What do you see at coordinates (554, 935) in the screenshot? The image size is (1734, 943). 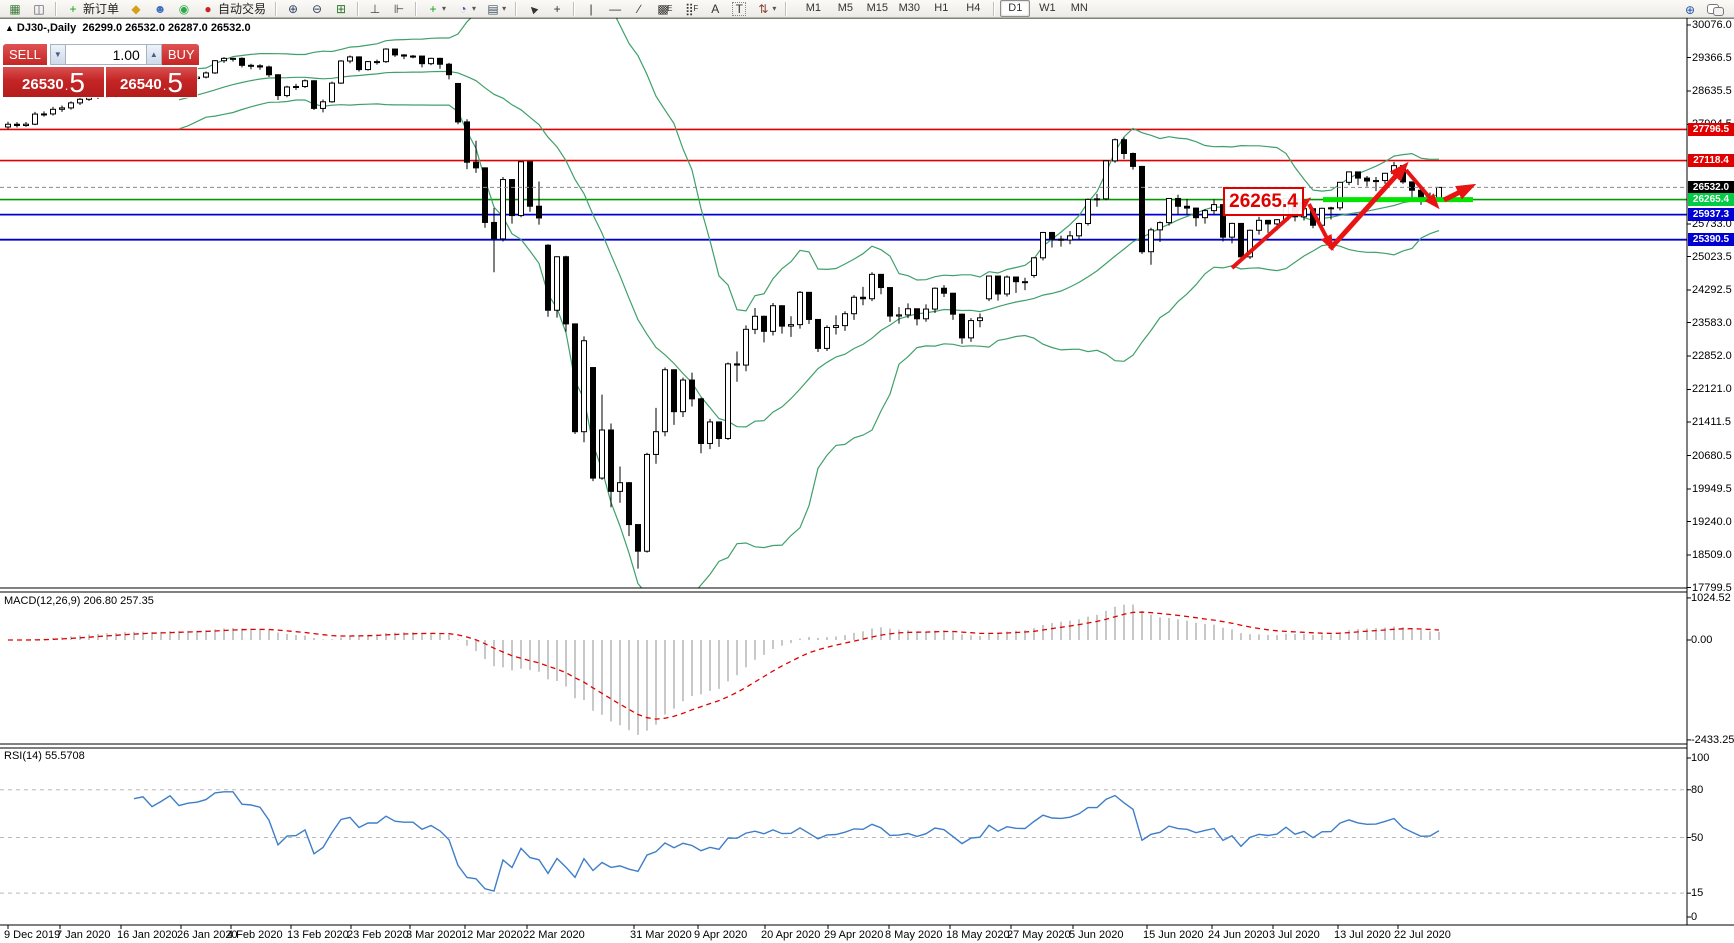 I see `date-axis-label: 22 Mar 2020` at bounding box center [554, 935].